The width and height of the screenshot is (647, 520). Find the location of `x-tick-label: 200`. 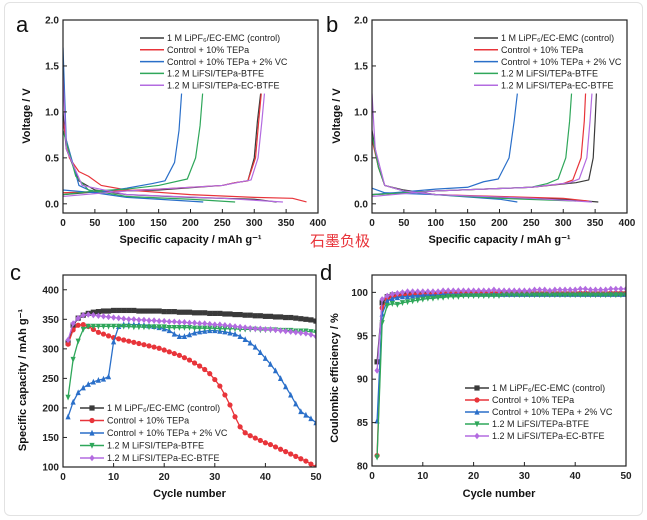

x-tick-label: 200 is located at coordinates (190, 223).